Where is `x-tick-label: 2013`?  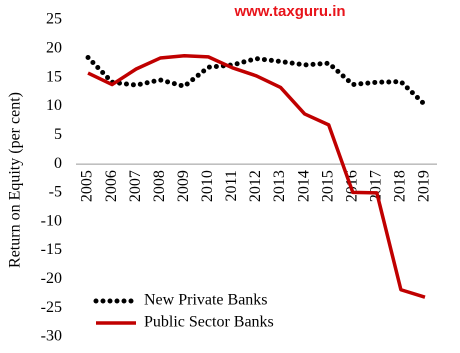 x-tick-label: 2013 is located at coordinates (279, 186).